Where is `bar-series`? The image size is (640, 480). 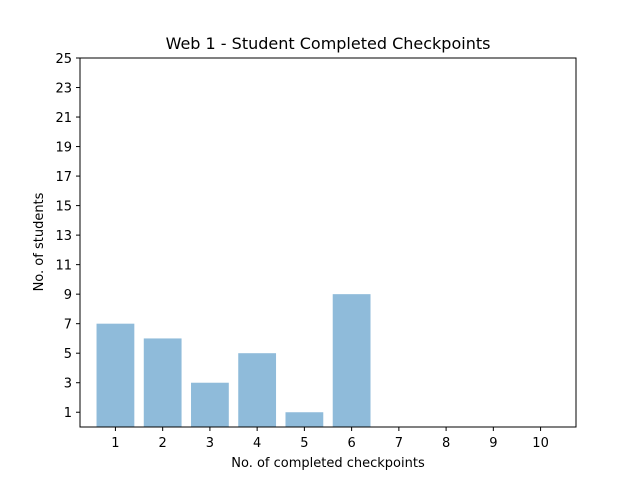 bar-series is located at coordinates (233, 360).